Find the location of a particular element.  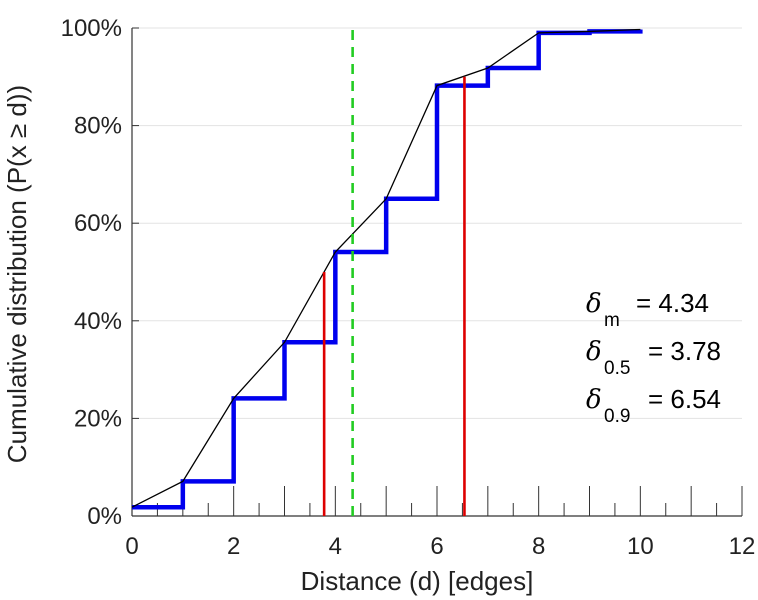

delta-value: = 6.54 is located at coordinates (684, 399).